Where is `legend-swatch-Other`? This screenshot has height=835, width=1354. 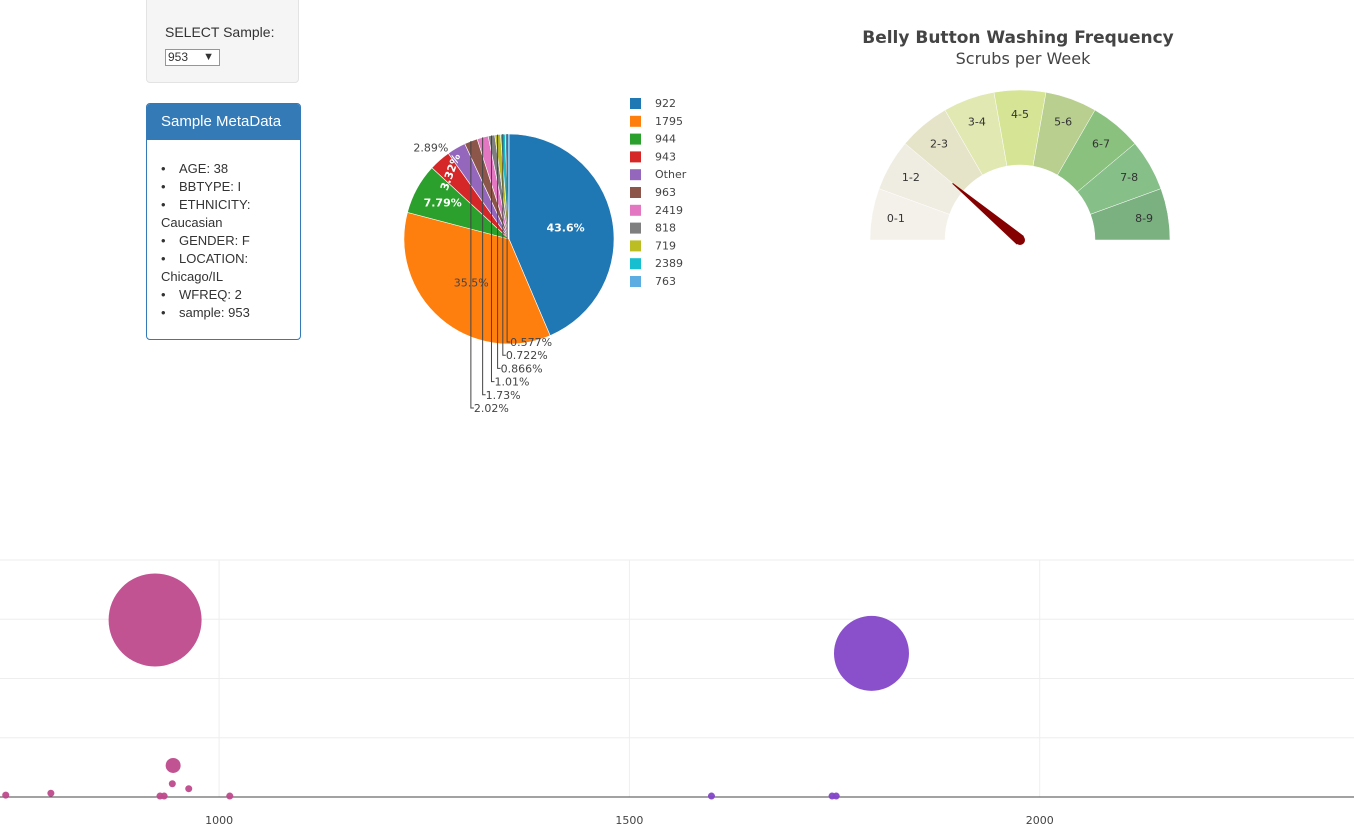
legend-swatch-Other is located at coordinates (635, 175).